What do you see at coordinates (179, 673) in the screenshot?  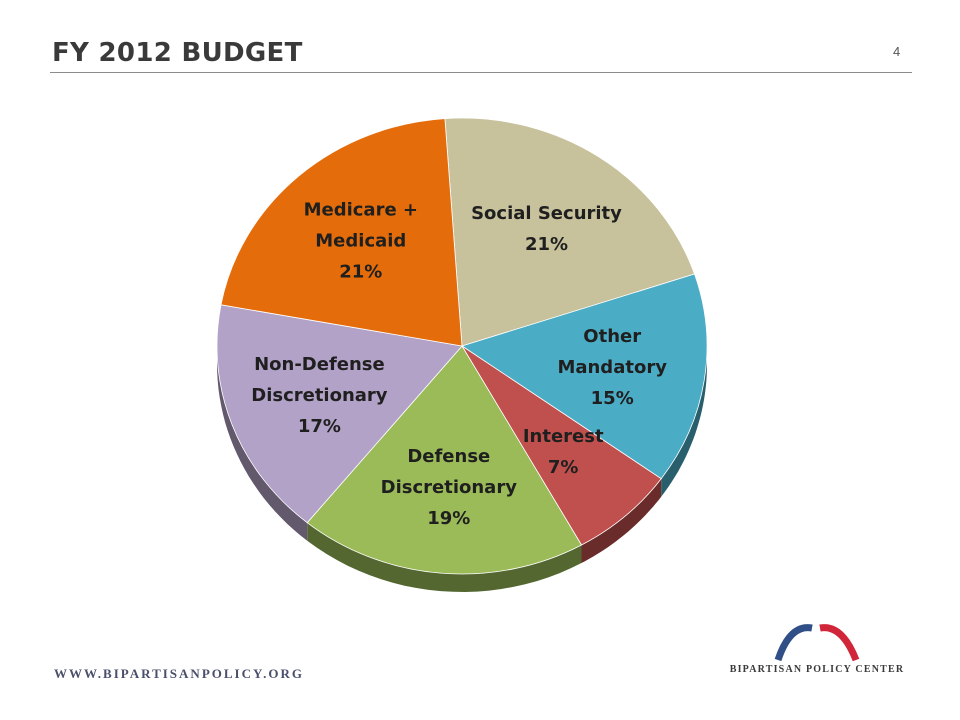 I see `footer-url: WWW.BIPARTISANPOLICY.ORG` at bounding box center [179, 673].